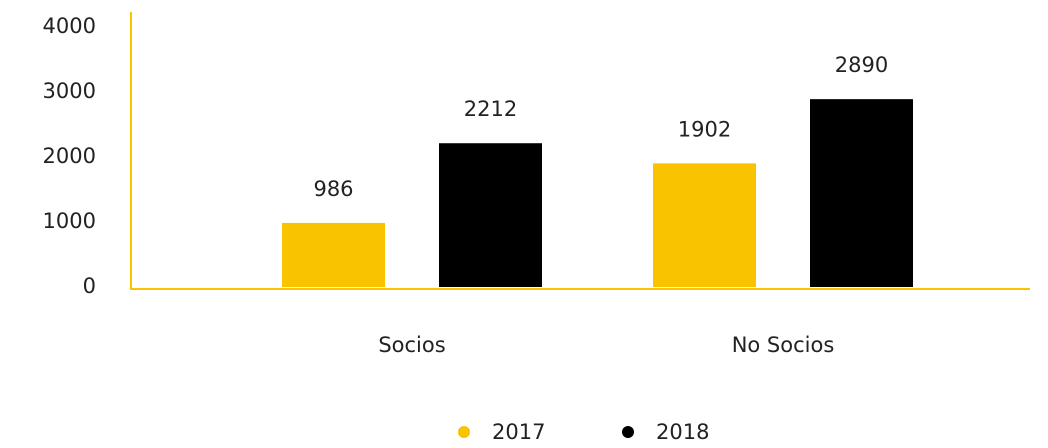 Image resolution: width=1048 pixels, height=448 pixels. I want to click on y-tick-label: 1000, so click(69, 221).